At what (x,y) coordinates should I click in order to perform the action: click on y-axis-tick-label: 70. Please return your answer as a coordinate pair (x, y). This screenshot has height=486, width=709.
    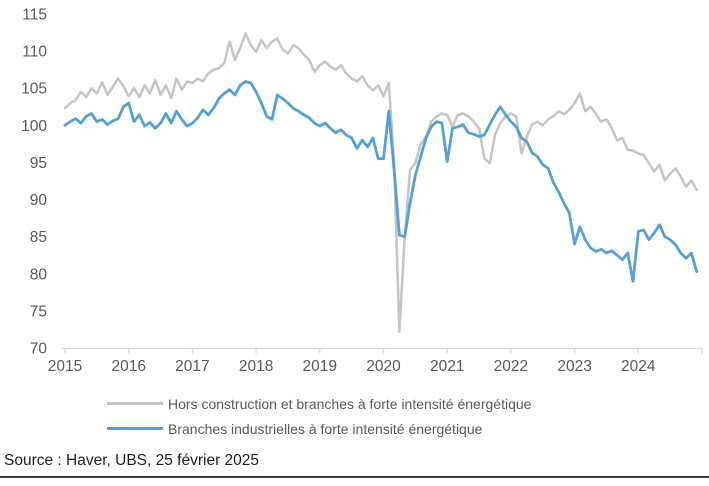
    Looking at the image, I should click on (39, 349).